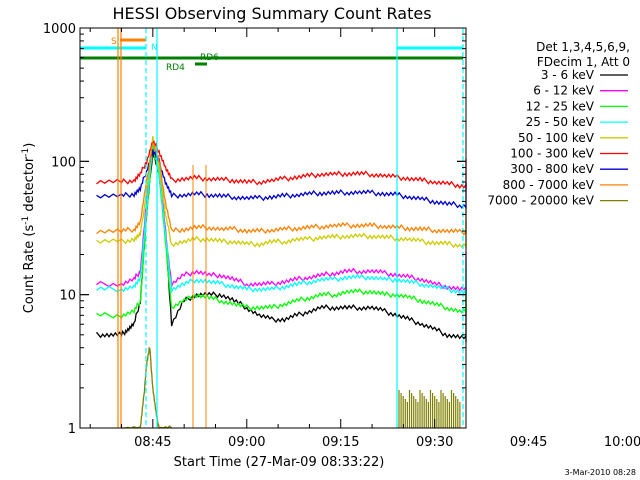 The image size is (640, 480). I want to click on y-tick-label: 100, so click(63, 162).